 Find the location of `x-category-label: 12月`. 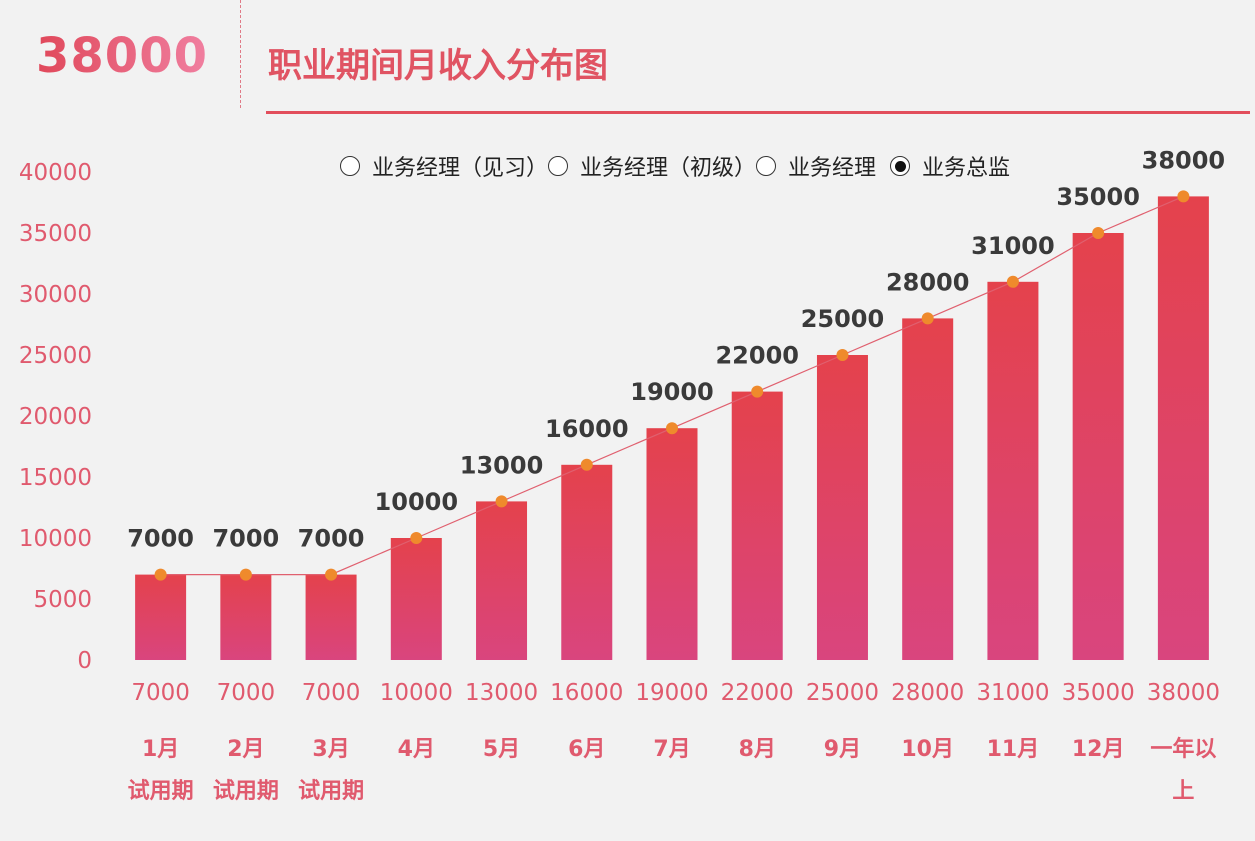

x-category-label: 12月 is located at coordinates (1098, 749).